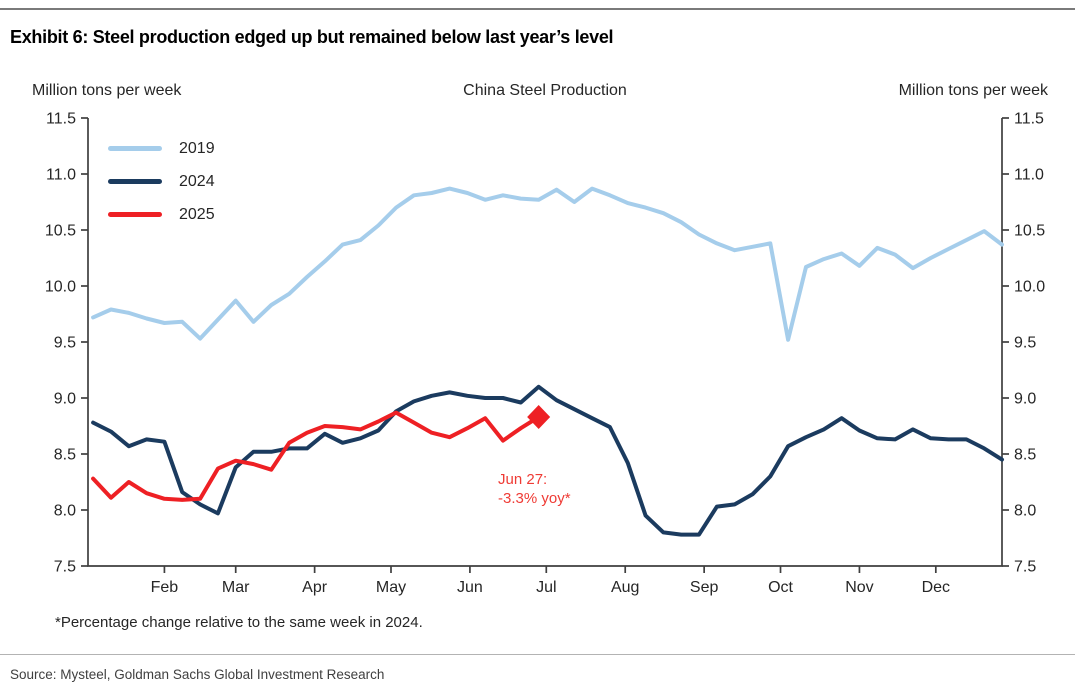 The height and width of the screenshot is (700, 1075). What do you see at coordinates (135, 181) in the screenshot?
I see `legend-swatch-2024` at bounding box center [135, 181].